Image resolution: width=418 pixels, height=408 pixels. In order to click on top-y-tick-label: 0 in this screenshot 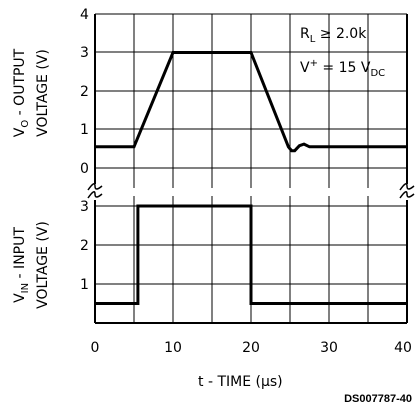, I will do `click(84, 169)`.